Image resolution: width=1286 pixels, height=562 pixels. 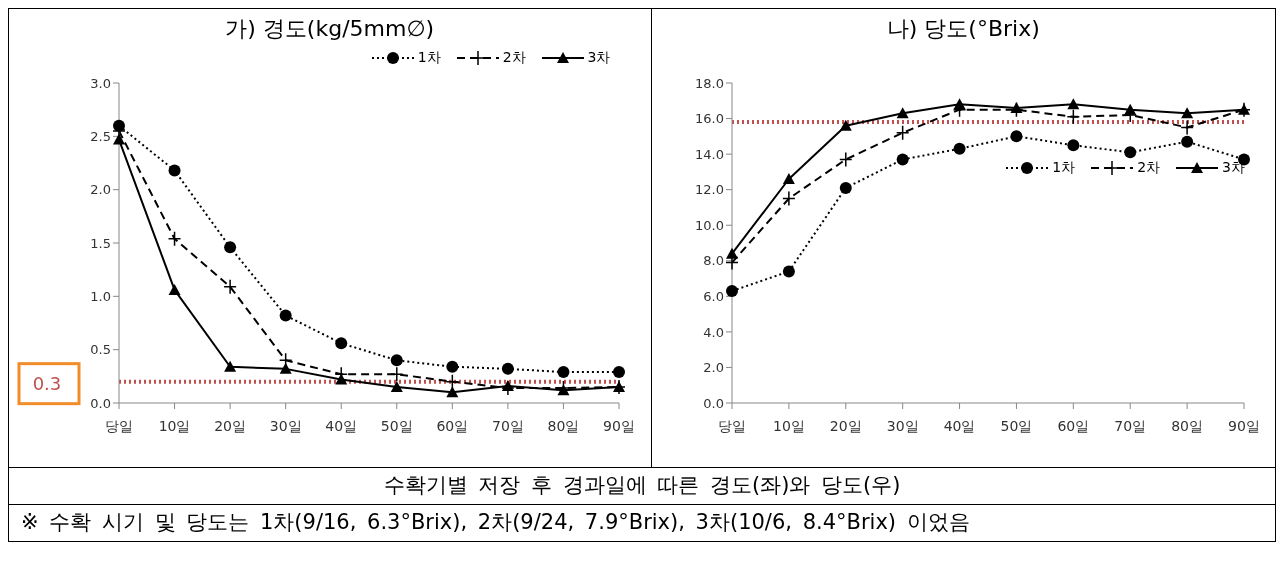 What do you see at coordinates (100, 350) in the screenshot?
I see `y-tick-label: 0.5` at bounding box center [100, 350].